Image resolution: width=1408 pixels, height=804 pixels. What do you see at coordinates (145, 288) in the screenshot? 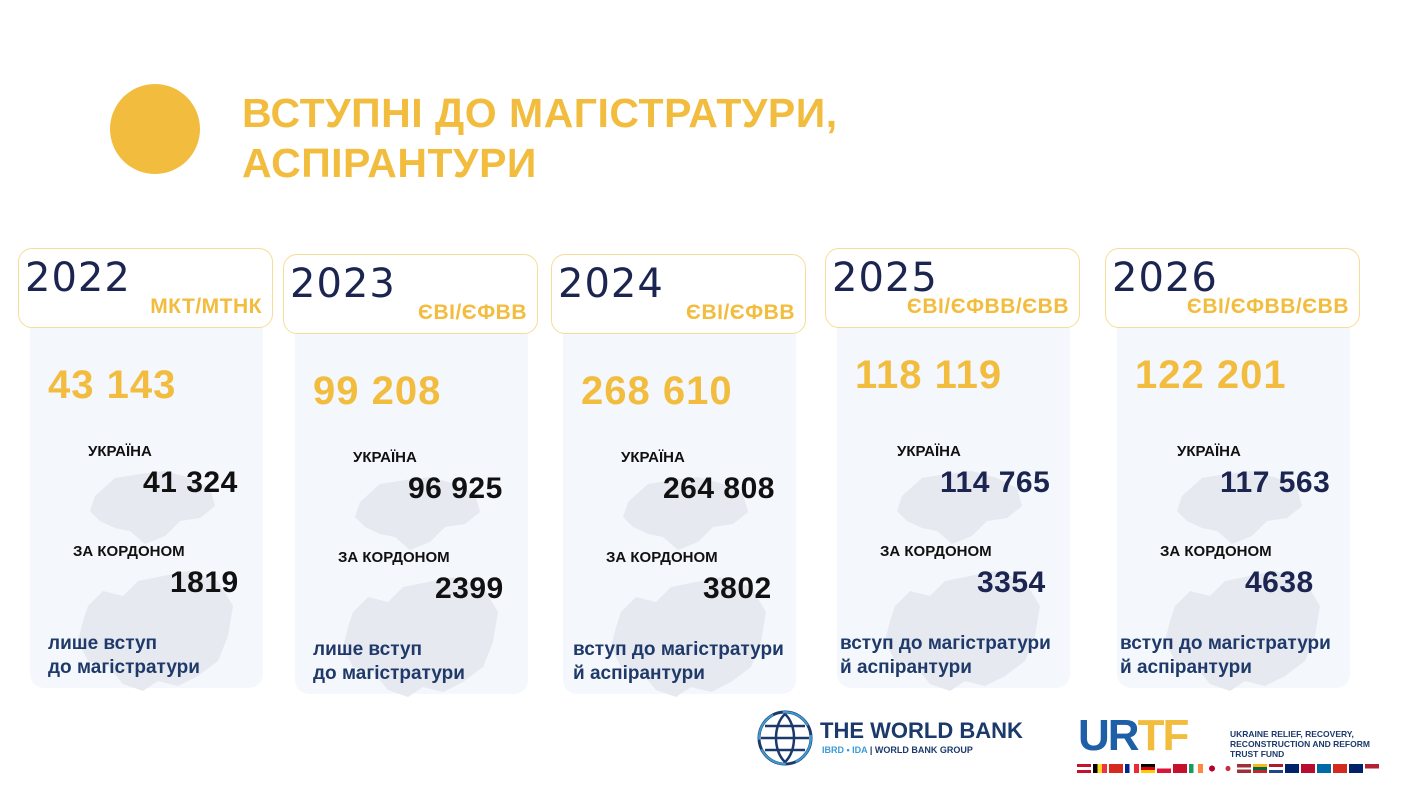
I see `card-header: 2022 МКТ/МТНК` at bounding box center [145, 288].